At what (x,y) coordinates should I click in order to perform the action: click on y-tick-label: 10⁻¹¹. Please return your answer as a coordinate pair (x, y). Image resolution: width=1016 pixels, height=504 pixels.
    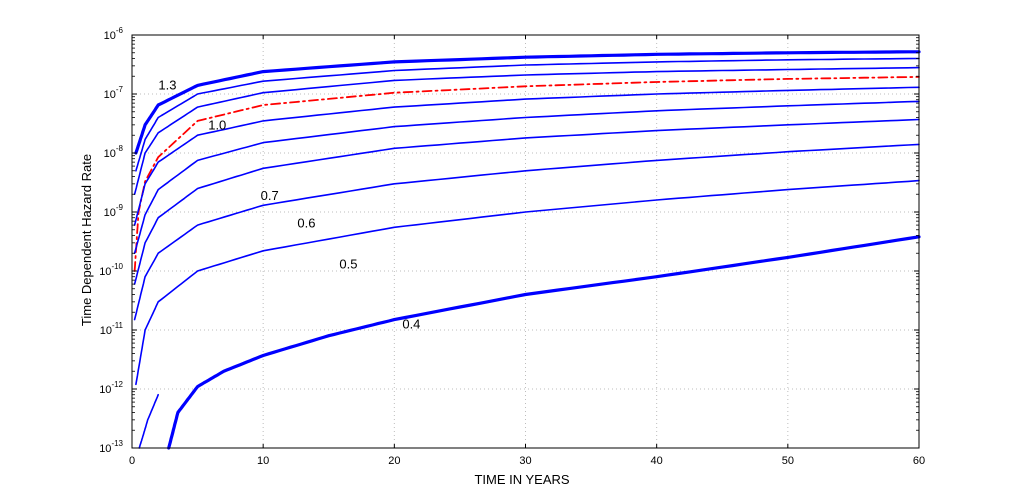
    Looking at the image, I should click on (112, 329).